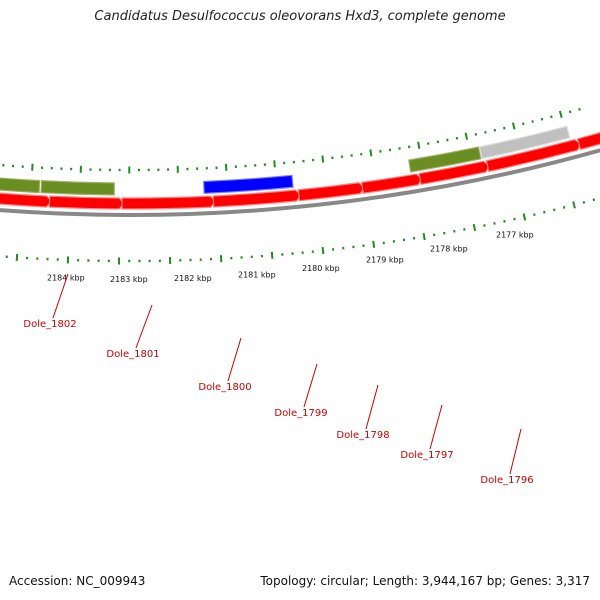  Describe the element at coordinates (321, 268) in the screenshot. I see `kbp-label: 2180 kbp` at that location.